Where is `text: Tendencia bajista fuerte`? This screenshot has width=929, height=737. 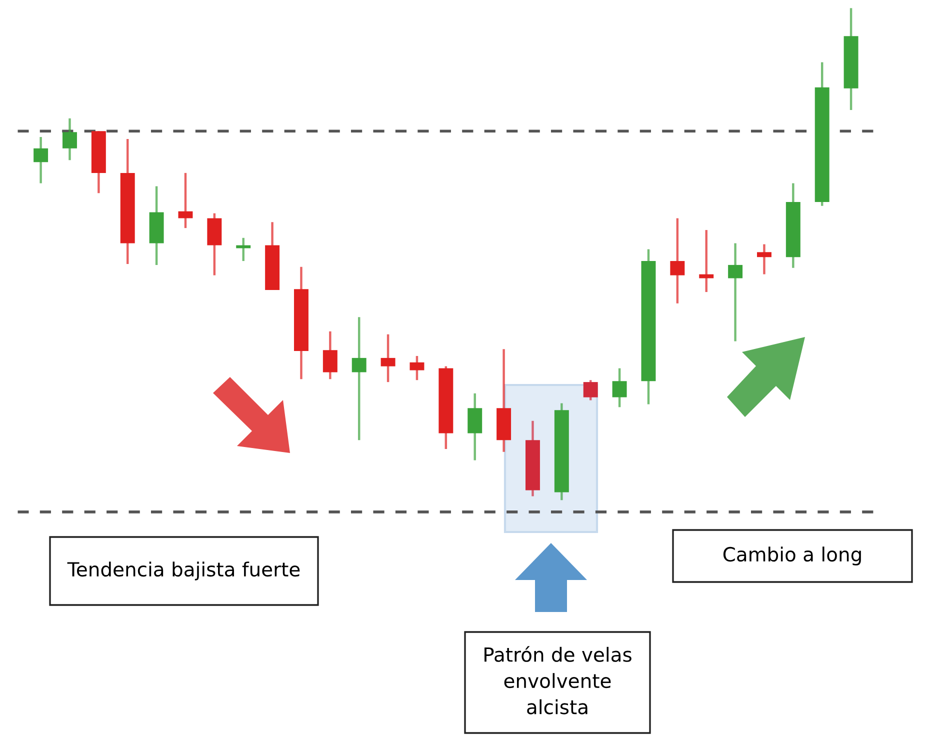
text: Tendencia bajista fuerte is located at coordinates (183, 571).